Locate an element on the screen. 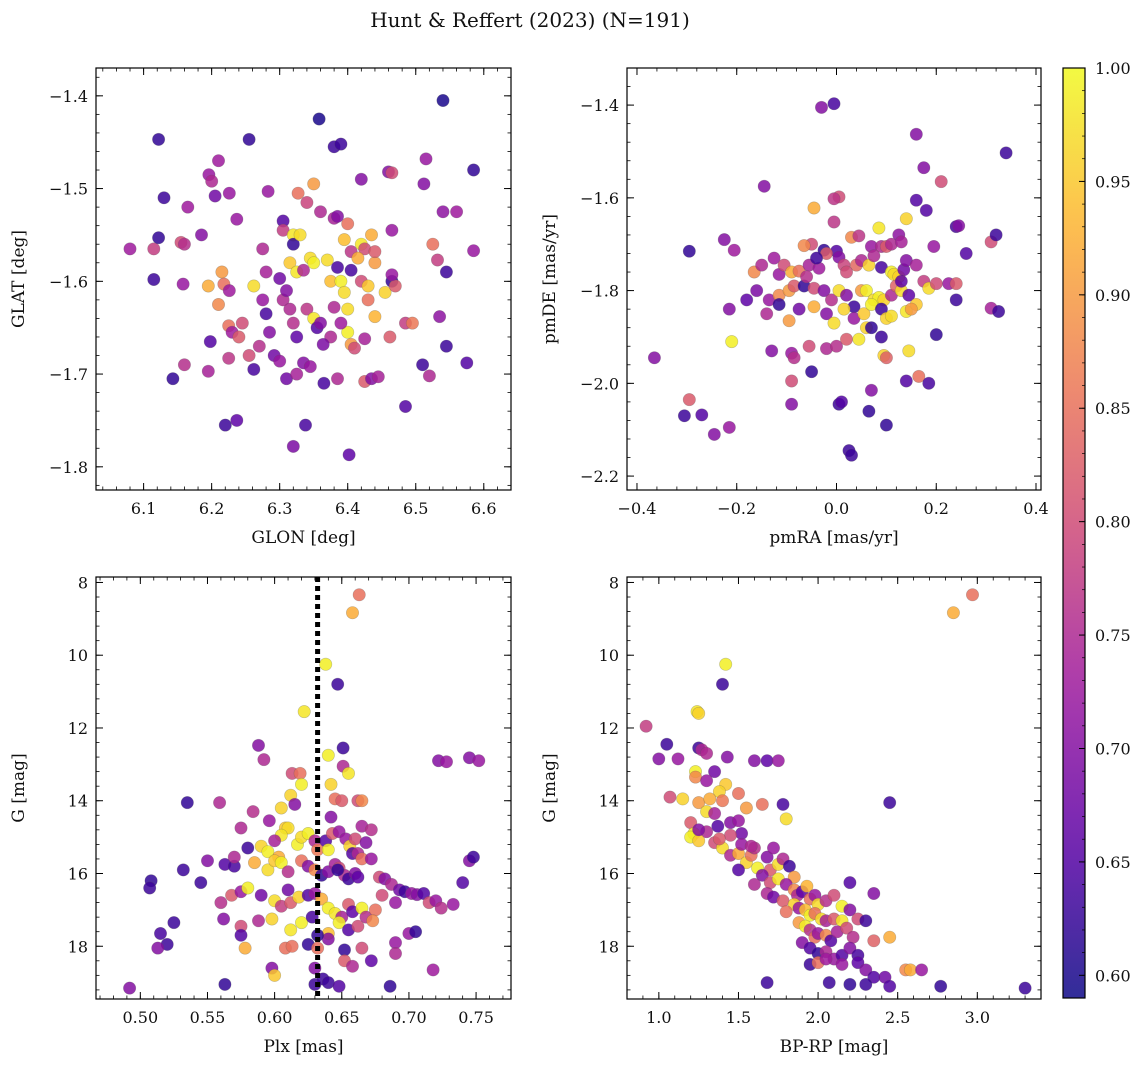  x-tick-label: 1.5 is located at coordinates (738, 1017).